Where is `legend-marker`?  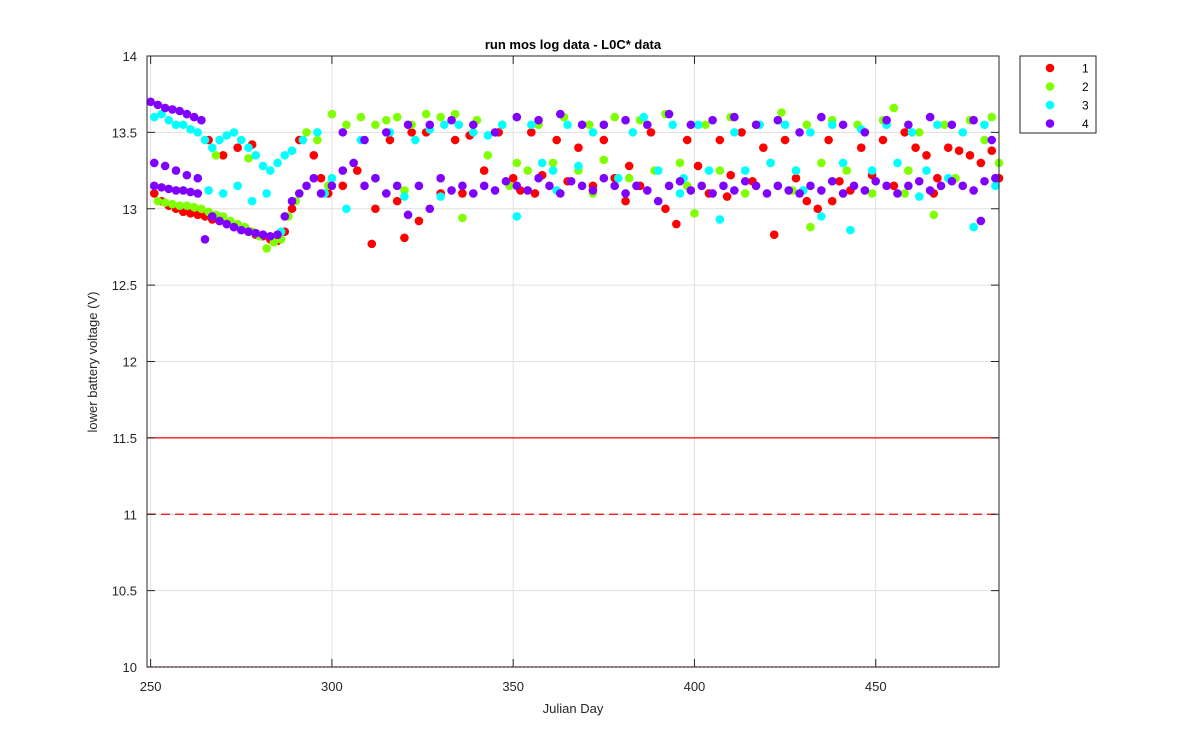
legend-marker is located at coordinates (1050, 123).